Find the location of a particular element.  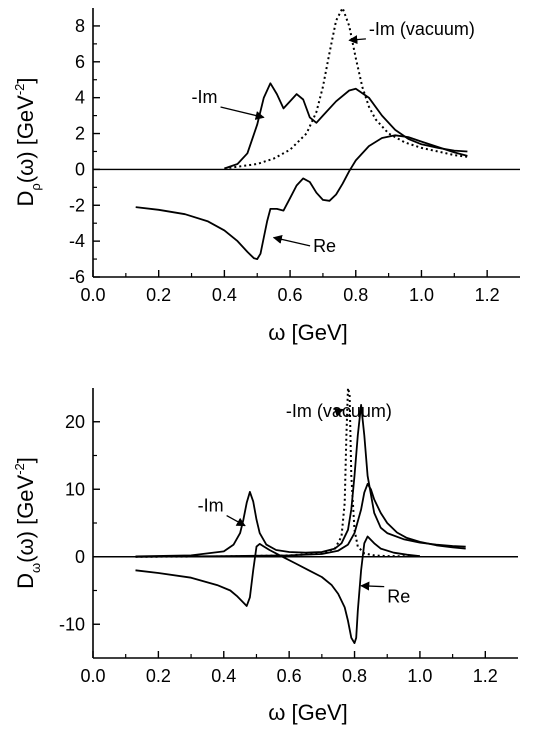

rho-y-tick-label: 6 is located at coordinates (80, 62).